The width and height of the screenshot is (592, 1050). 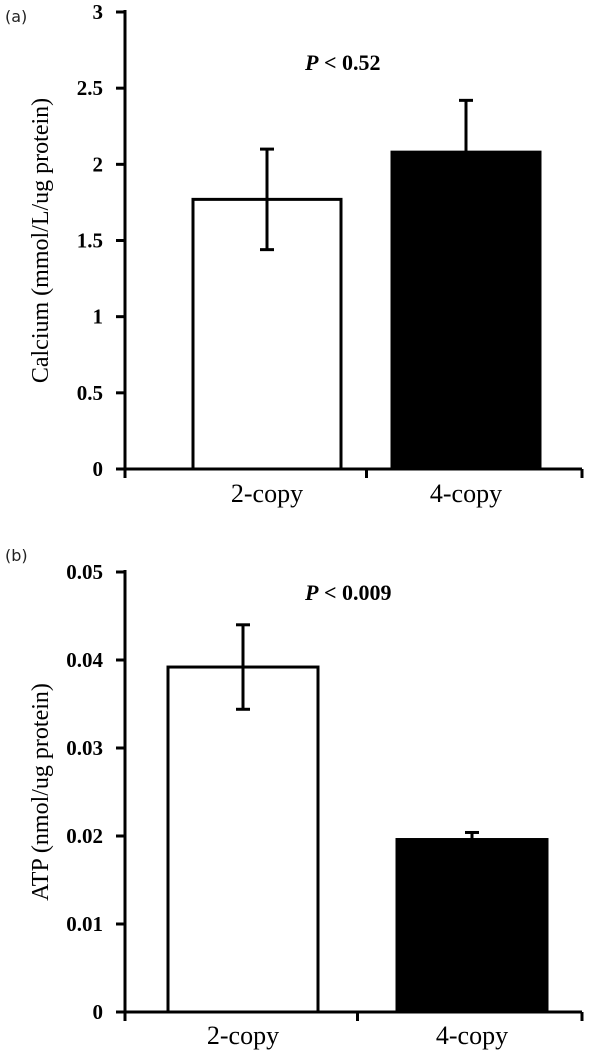 I want to click on p-value-annotation-a: P < 0.52, so click(x=342, y=62).